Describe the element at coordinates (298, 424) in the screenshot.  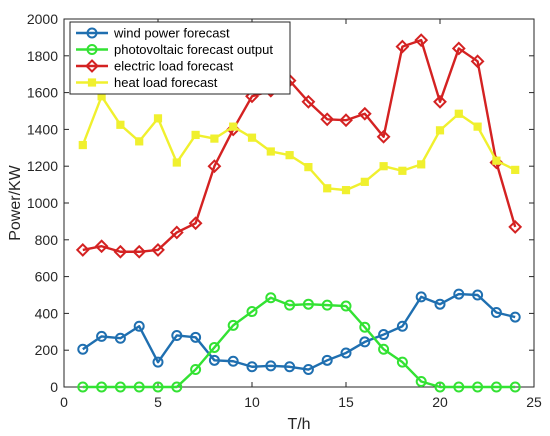
I see `x-axis-label: T/h` at that location.